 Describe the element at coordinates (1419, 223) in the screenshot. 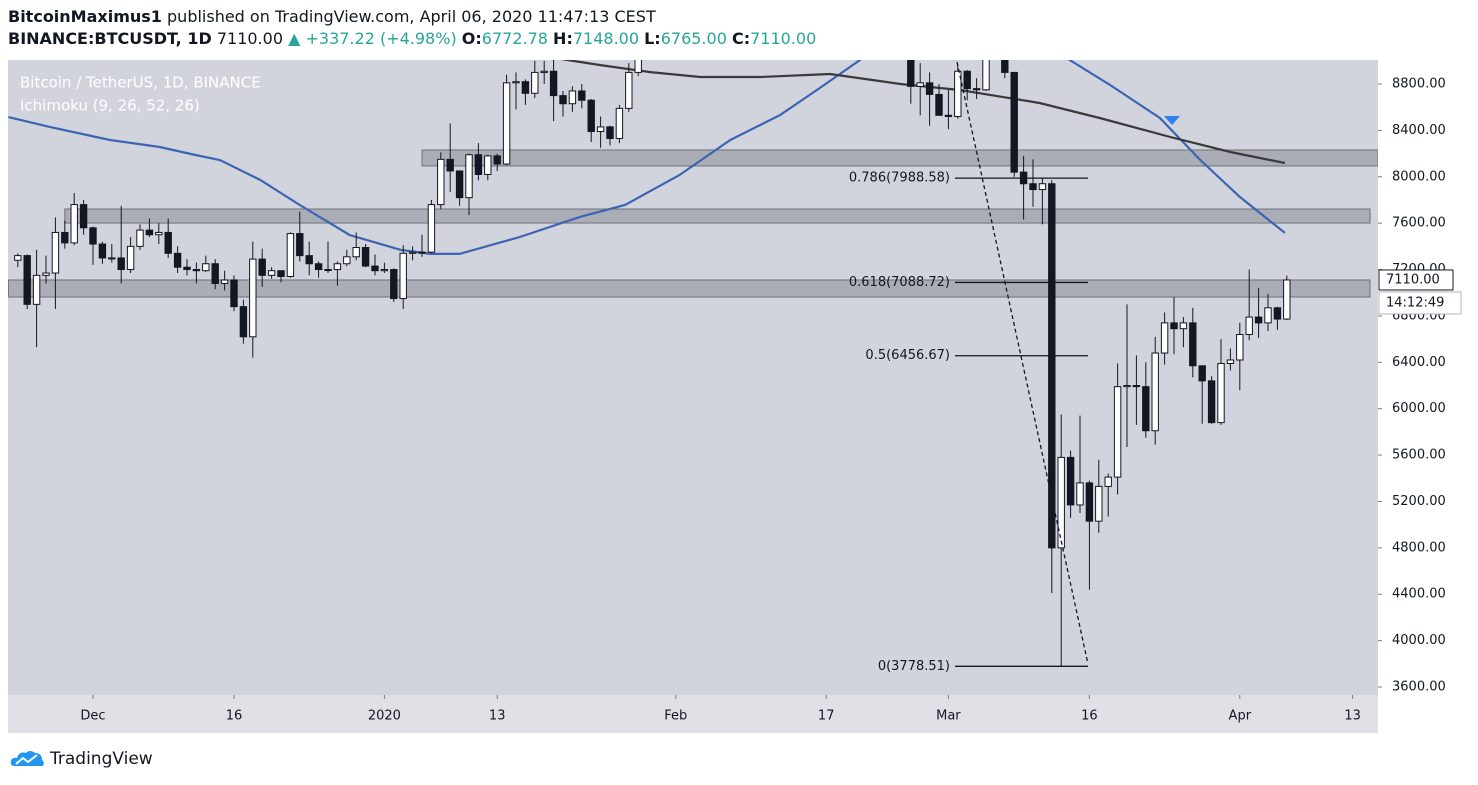

I see `y-tick-label: 7600.00` at that location.